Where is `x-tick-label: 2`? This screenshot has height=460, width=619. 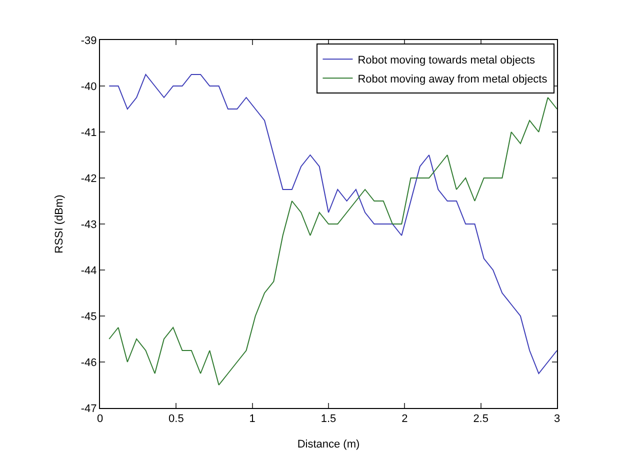 x-tick-label: 2 is located at coordinates (405, 419).